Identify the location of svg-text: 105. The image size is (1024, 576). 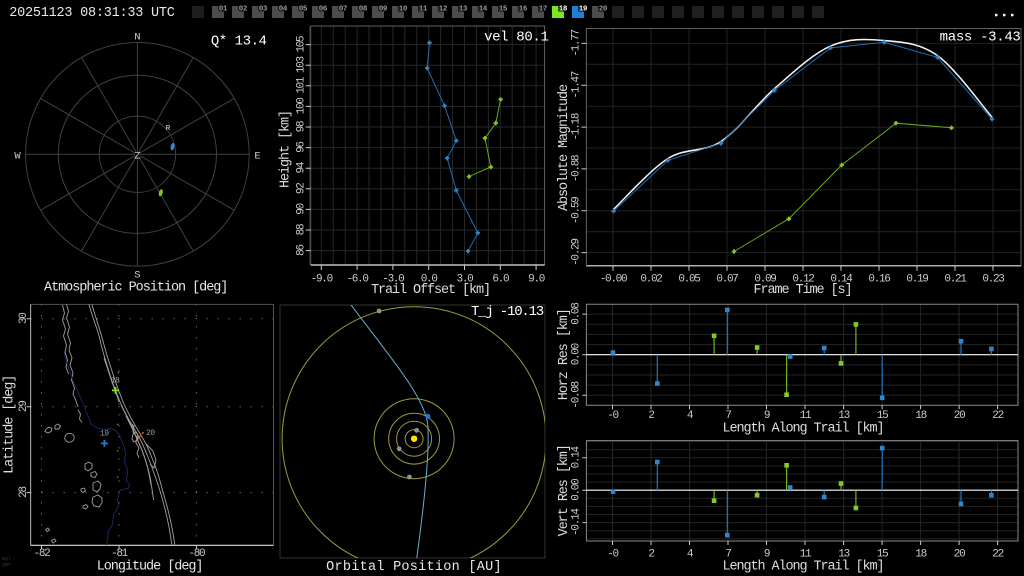
(302, 44).